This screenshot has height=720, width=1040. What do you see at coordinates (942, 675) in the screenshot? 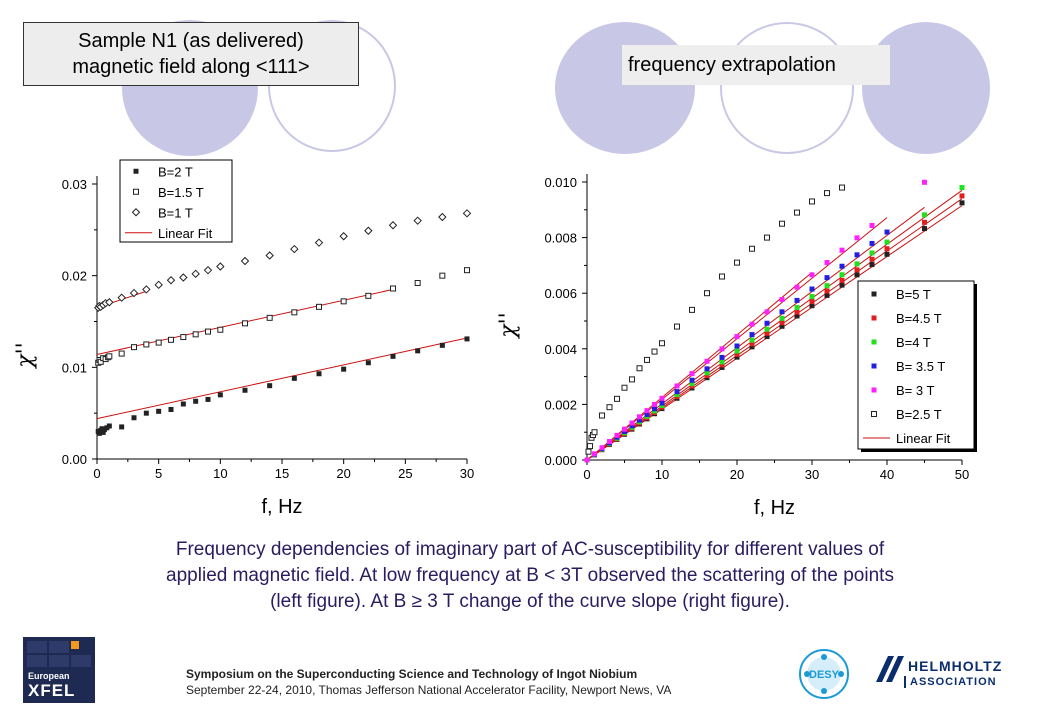
I see `helmholtz-logo: HELMHOLTZ ASSOCIATION` at bounding box center [942, 675].